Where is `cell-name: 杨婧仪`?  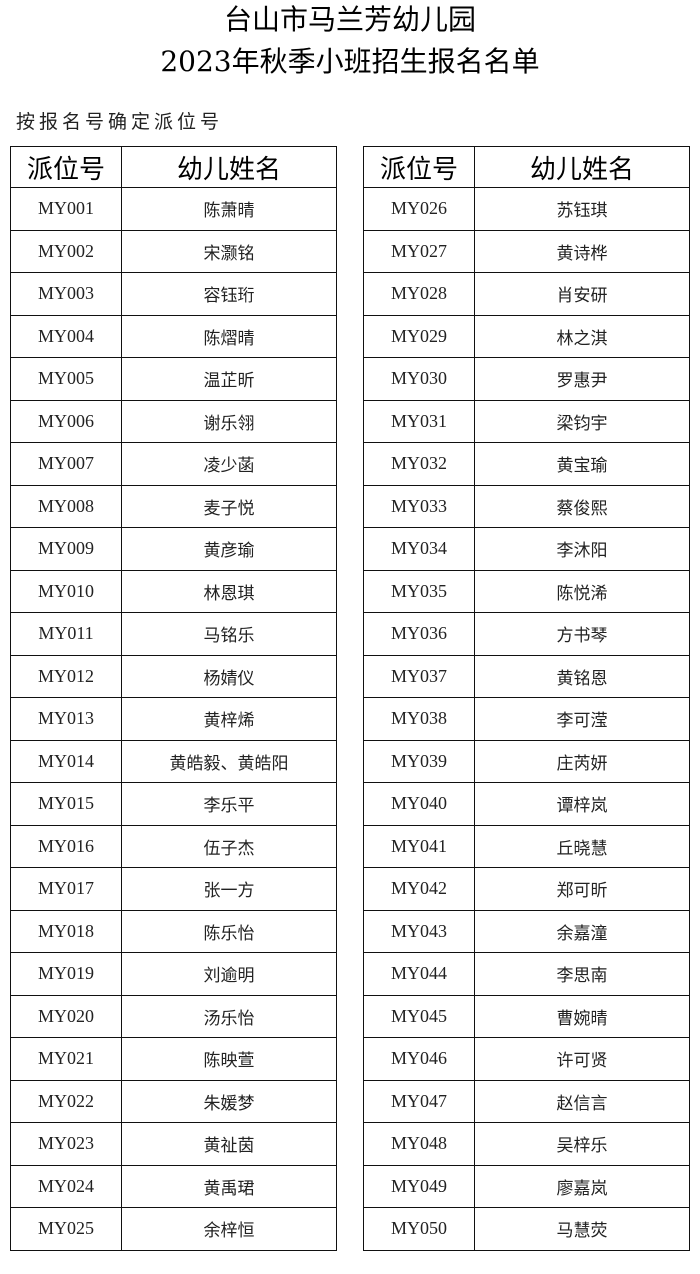
cell-name: 杨婧仪 is located at coordinates (229, 676).